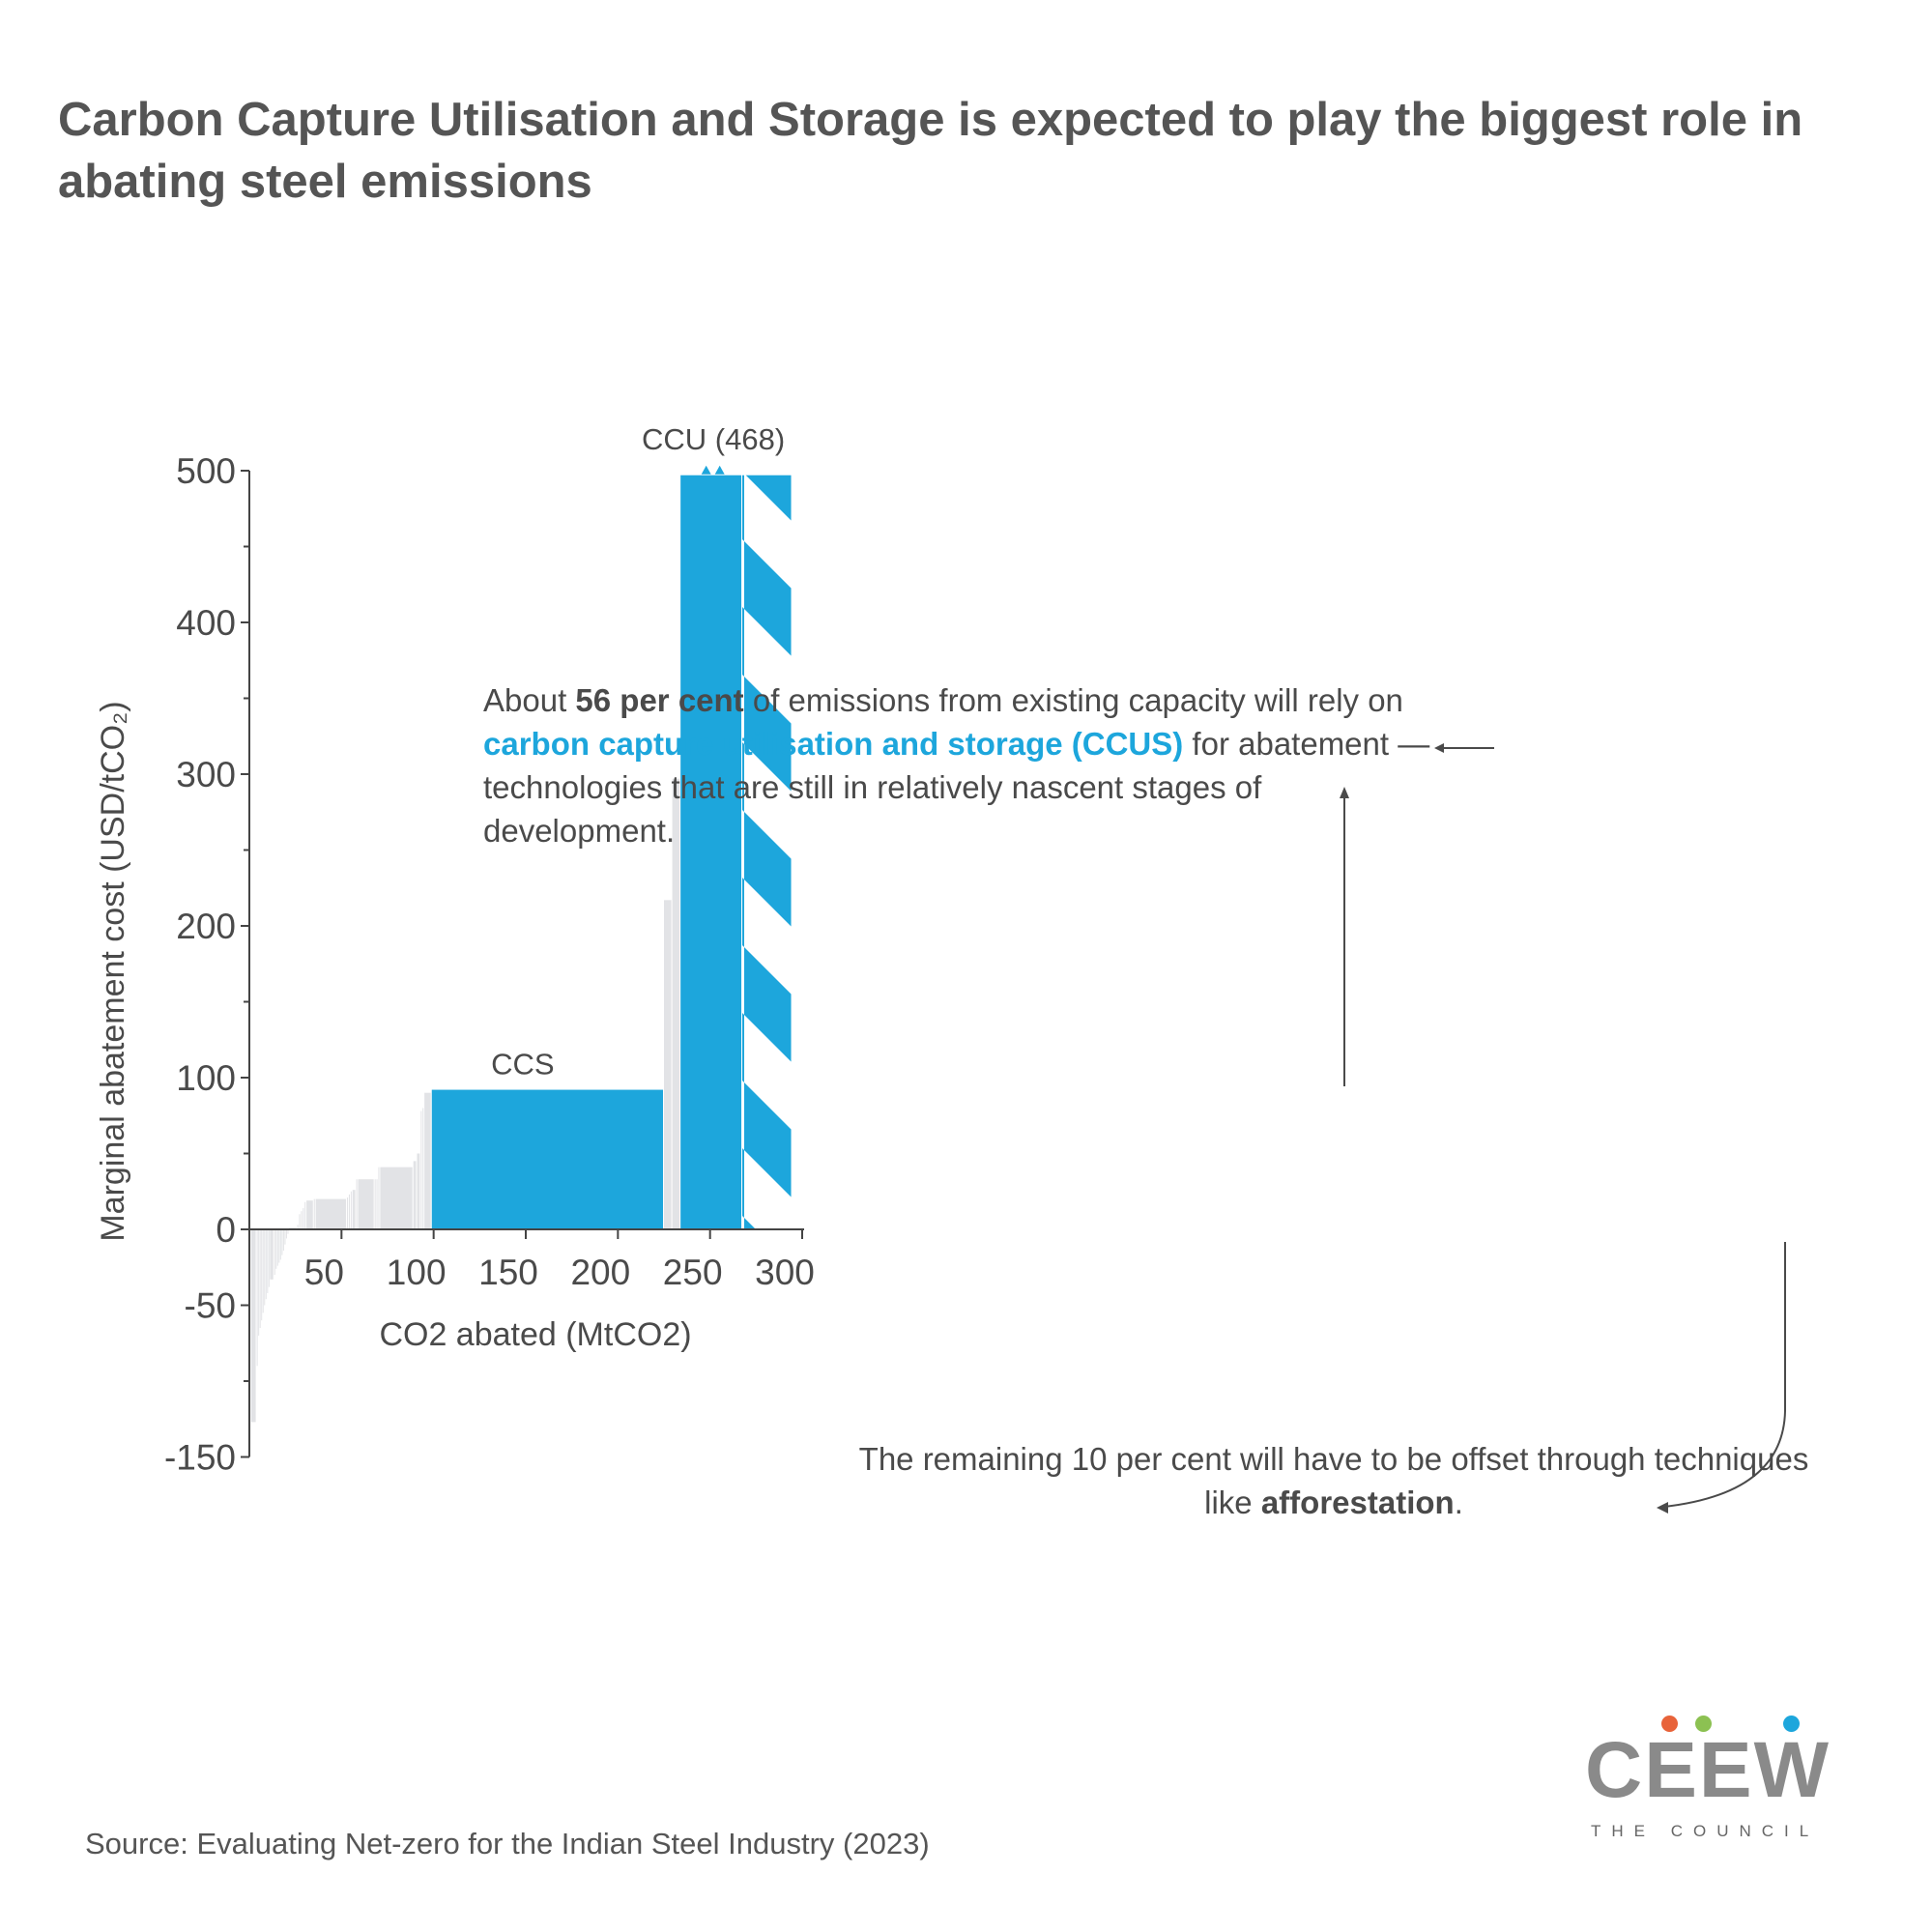 The width and height of the screenshot is (1932, 1932). I want to click on afforestation-label: afforestation, so click(1357, 1502).